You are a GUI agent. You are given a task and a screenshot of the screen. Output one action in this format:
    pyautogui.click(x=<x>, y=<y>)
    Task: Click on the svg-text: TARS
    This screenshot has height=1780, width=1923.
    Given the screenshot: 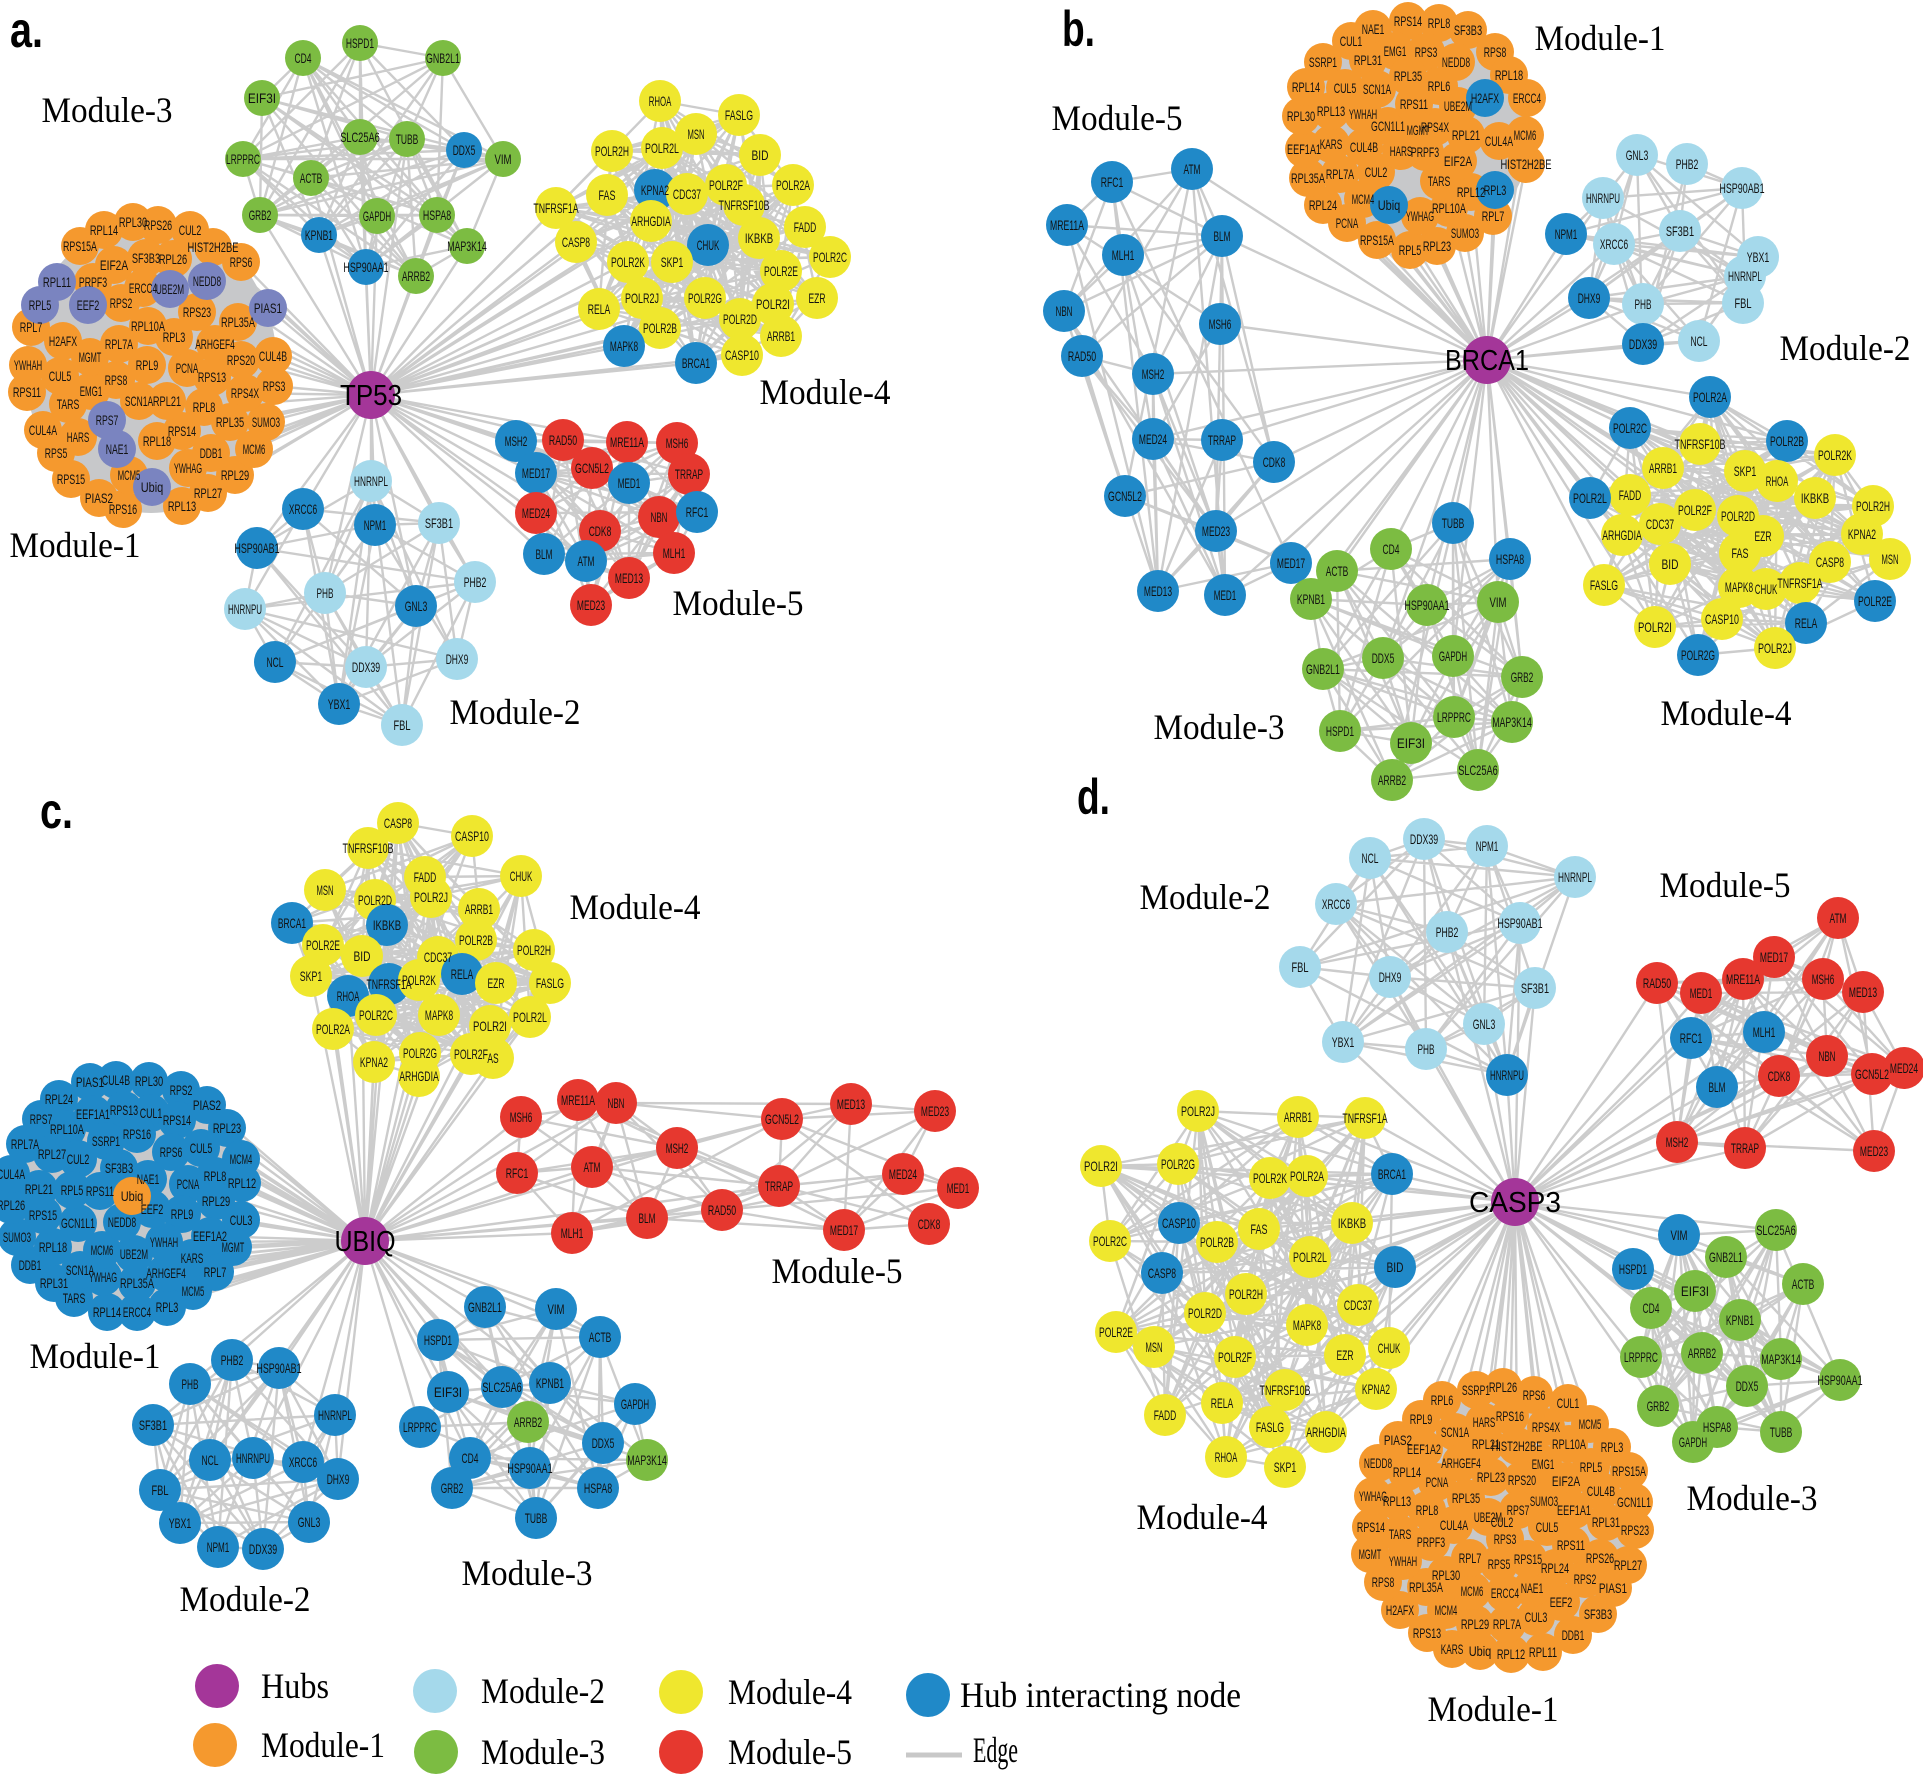 What is the action you would take?
    pyautogui.click(x=1400, y=1534)
    